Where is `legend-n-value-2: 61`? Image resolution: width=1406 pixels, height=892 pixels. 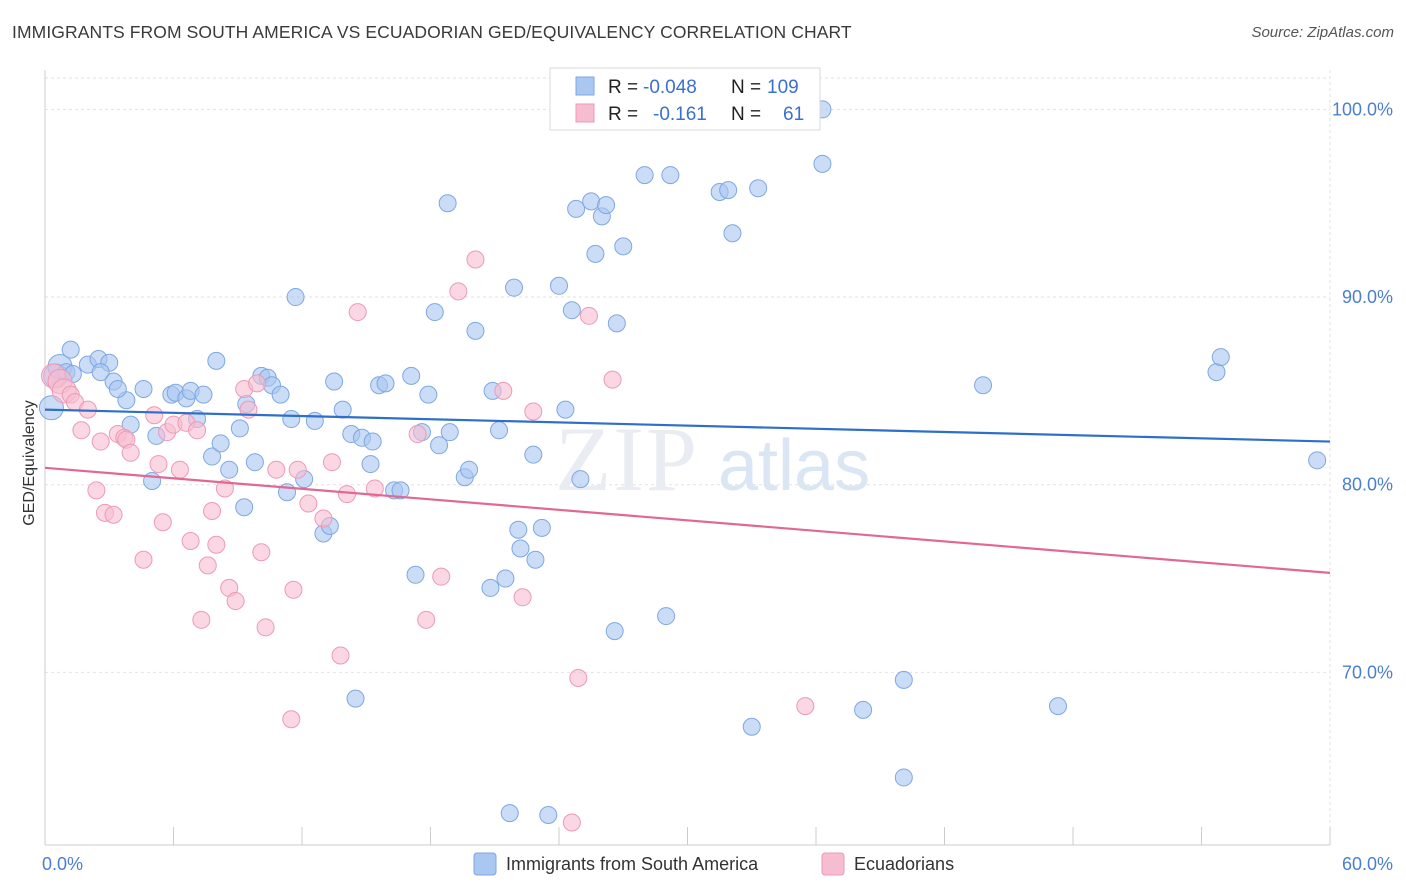 legend-n-value-2: 61 is located at coordinates (793, 114).